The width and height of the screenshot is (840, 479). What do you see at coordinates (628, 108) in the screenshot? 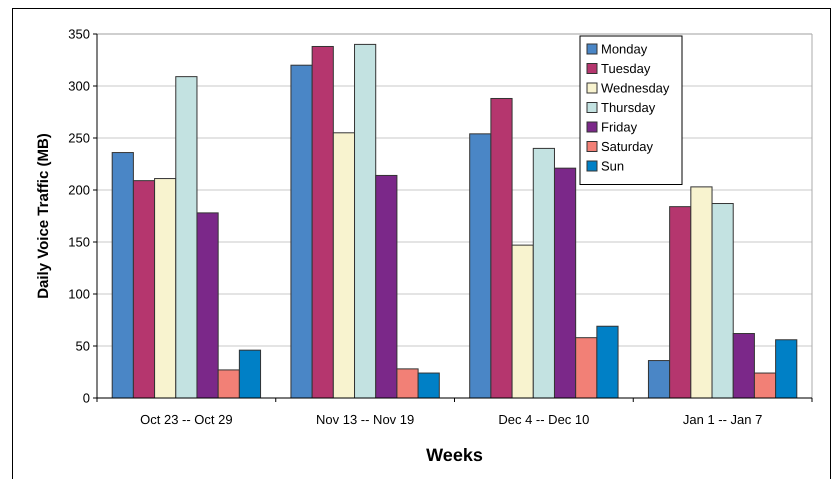
I see `legend-label: Thursday` at bounding box center [628, 108].